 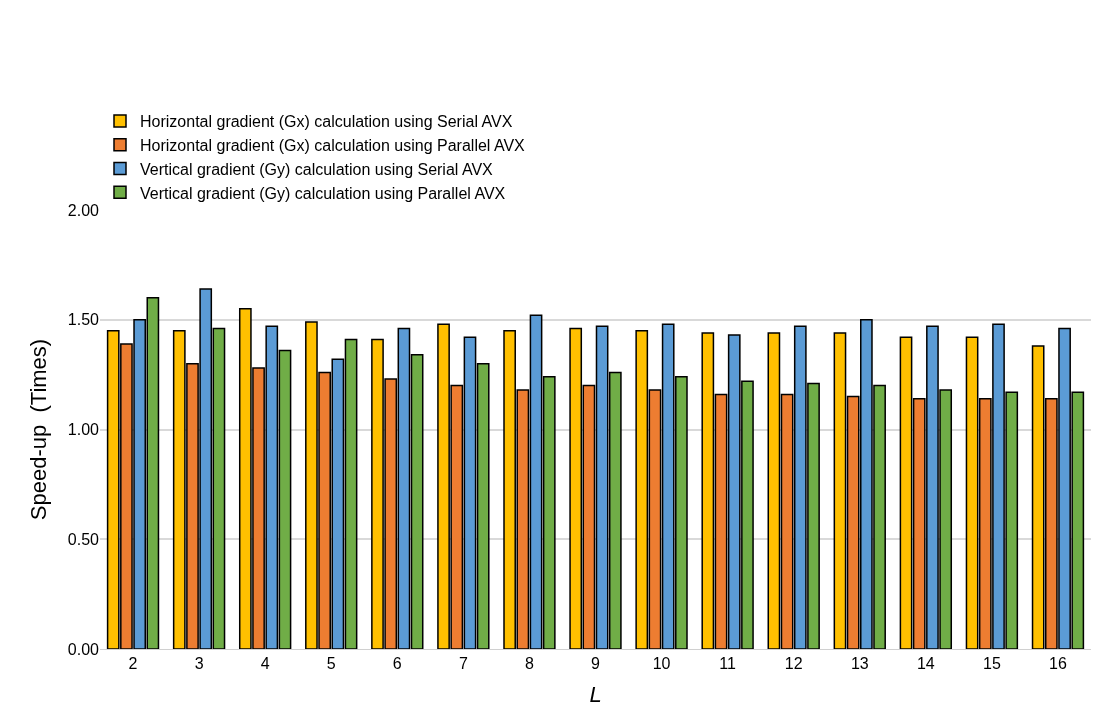 What do you see at coordinates (331, 664) in the screenshot?
I see `x-tick-label: 5` at bounding box center [331, 664].